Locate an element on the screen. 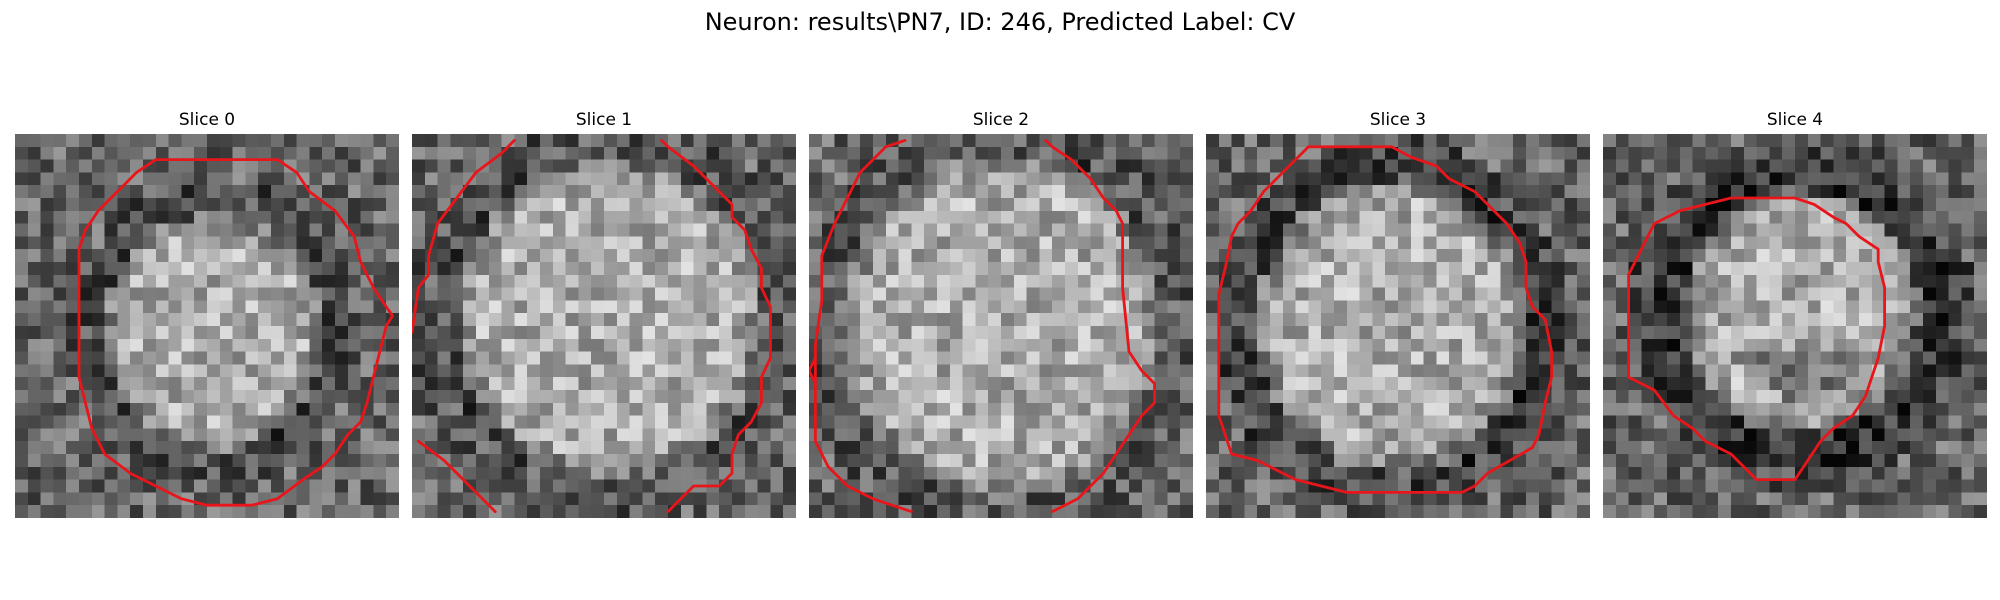 Image resolution: width=2000 pixels, height=600 pixels. slice-title: Slice 3 is located at coordinates (1398, 120).